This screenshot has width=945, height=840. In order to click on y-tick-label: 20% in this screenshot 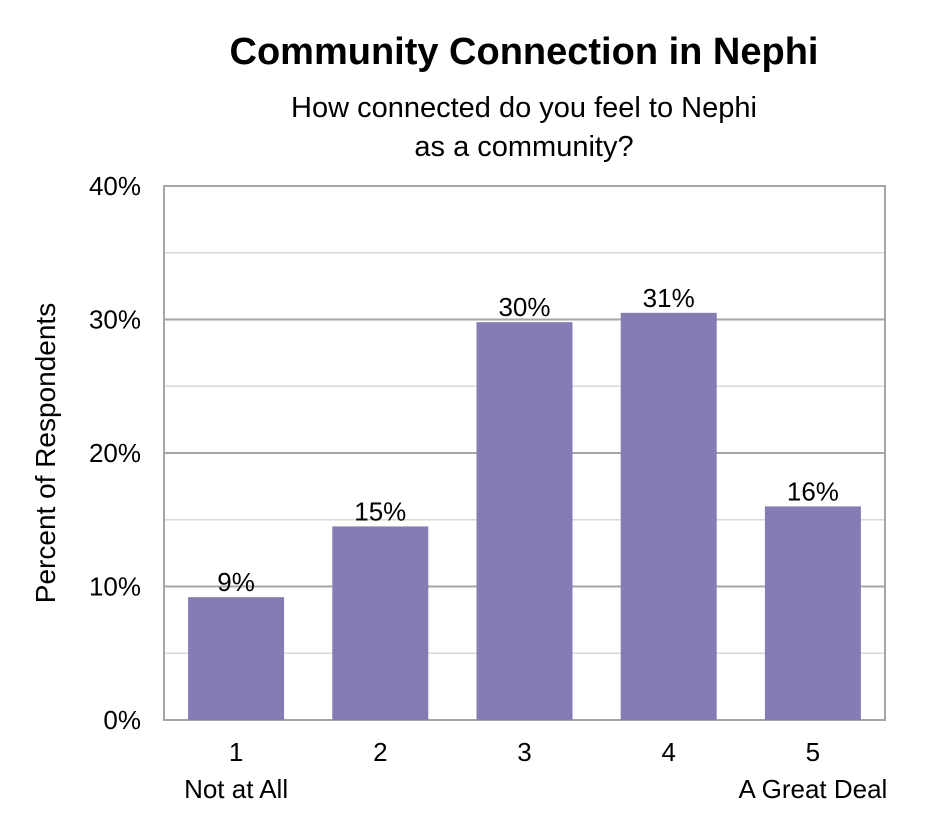, I will do `click(115, 453)`.